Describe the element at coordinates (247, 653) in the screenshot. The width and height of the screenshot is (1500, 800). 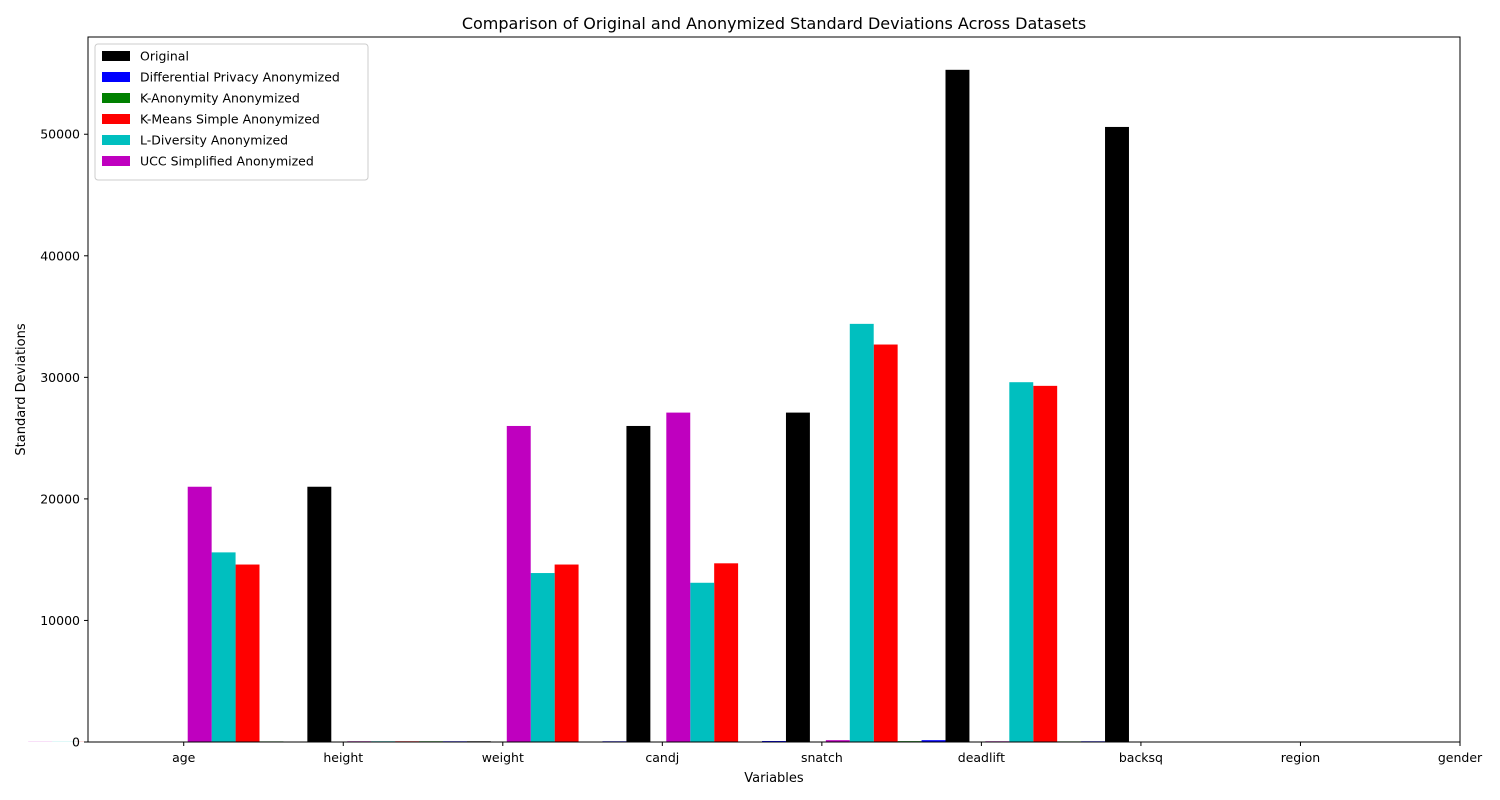
I see `bar-k-means-simple-anonymized-height` at that location.